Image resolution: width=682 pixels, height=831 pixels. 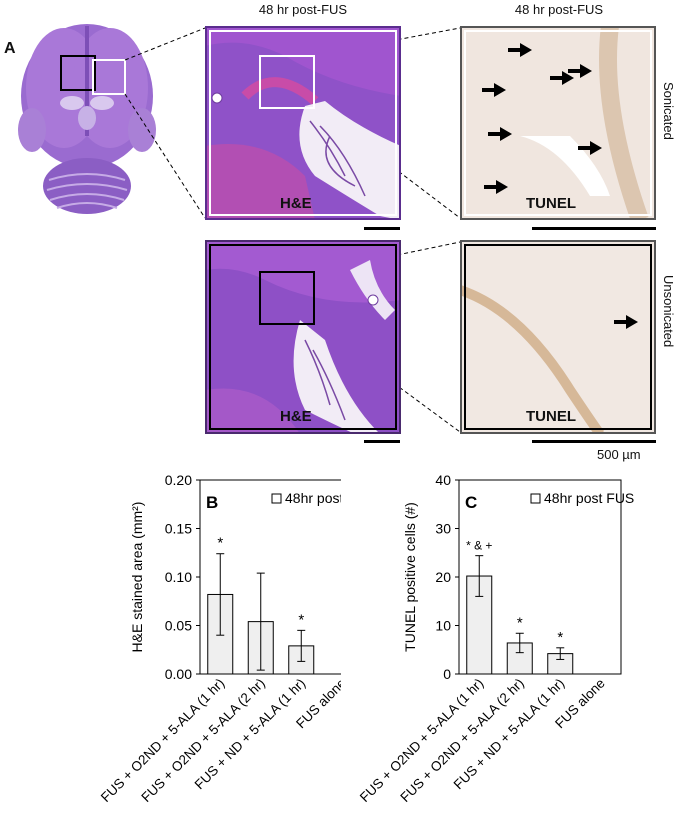 What do you see at coordinates (303, 9) in the screenshot?
I see `column-title-he: 48 hr post-FUS` at bounding box center [303, 9].